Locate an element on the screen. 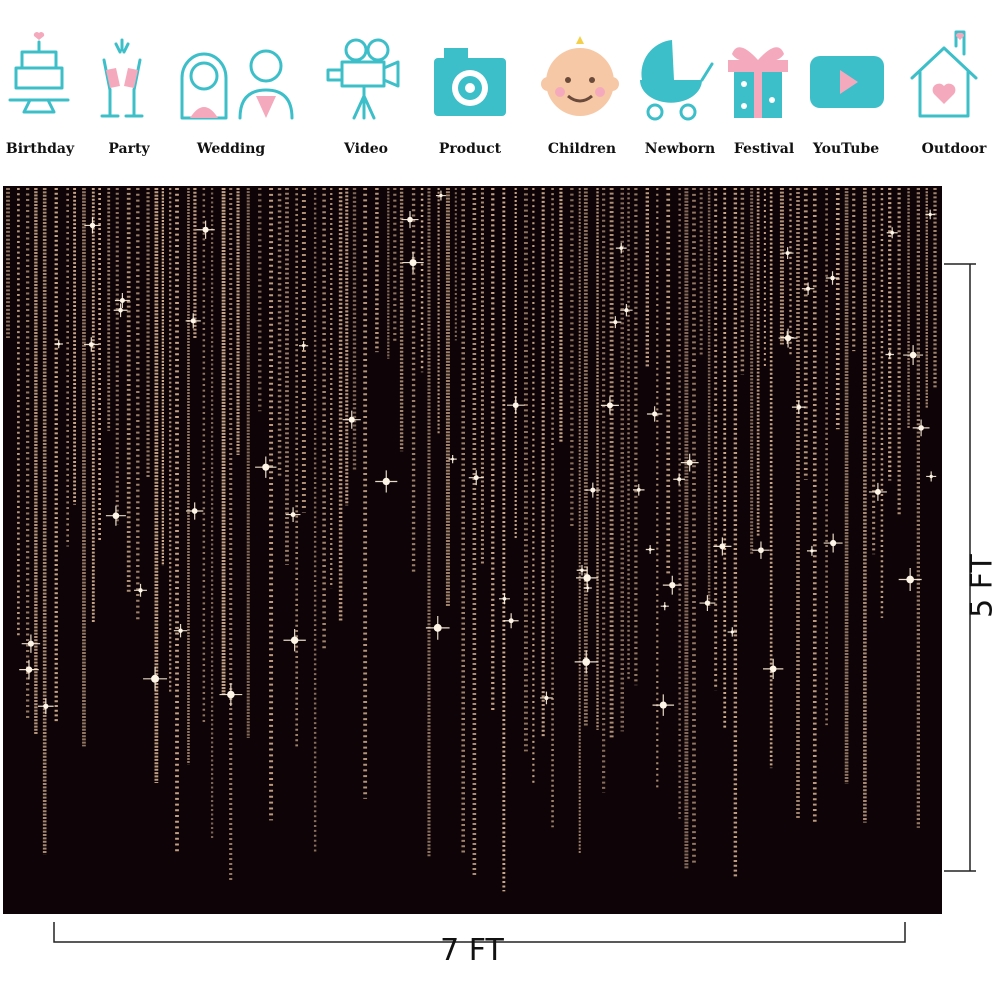 The width and height of the screenshot is (996, 996). icon-video is located at coordinates (363, 79).